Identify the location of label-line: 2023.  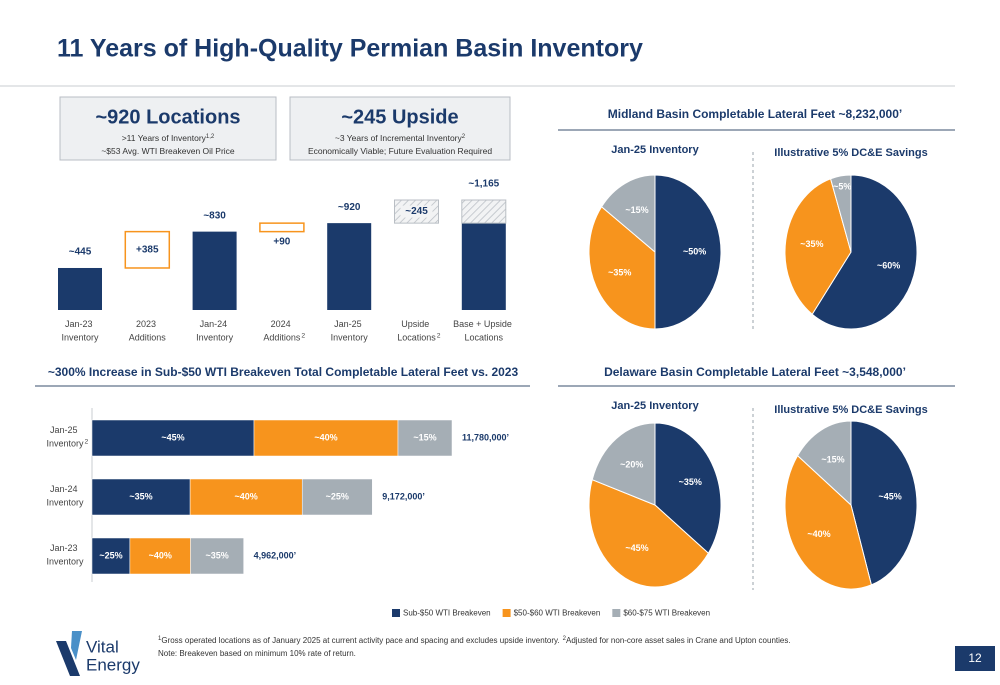
(147, 324).